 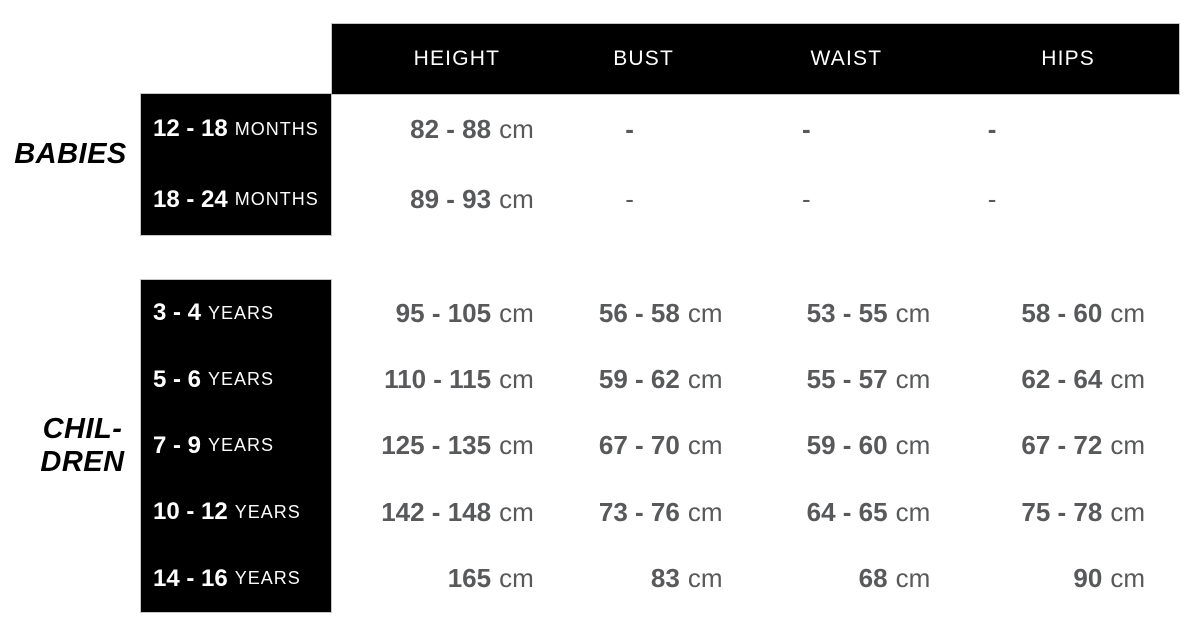 I want to click on measurement-value: 64 - 65, so click(x=847, y=511).